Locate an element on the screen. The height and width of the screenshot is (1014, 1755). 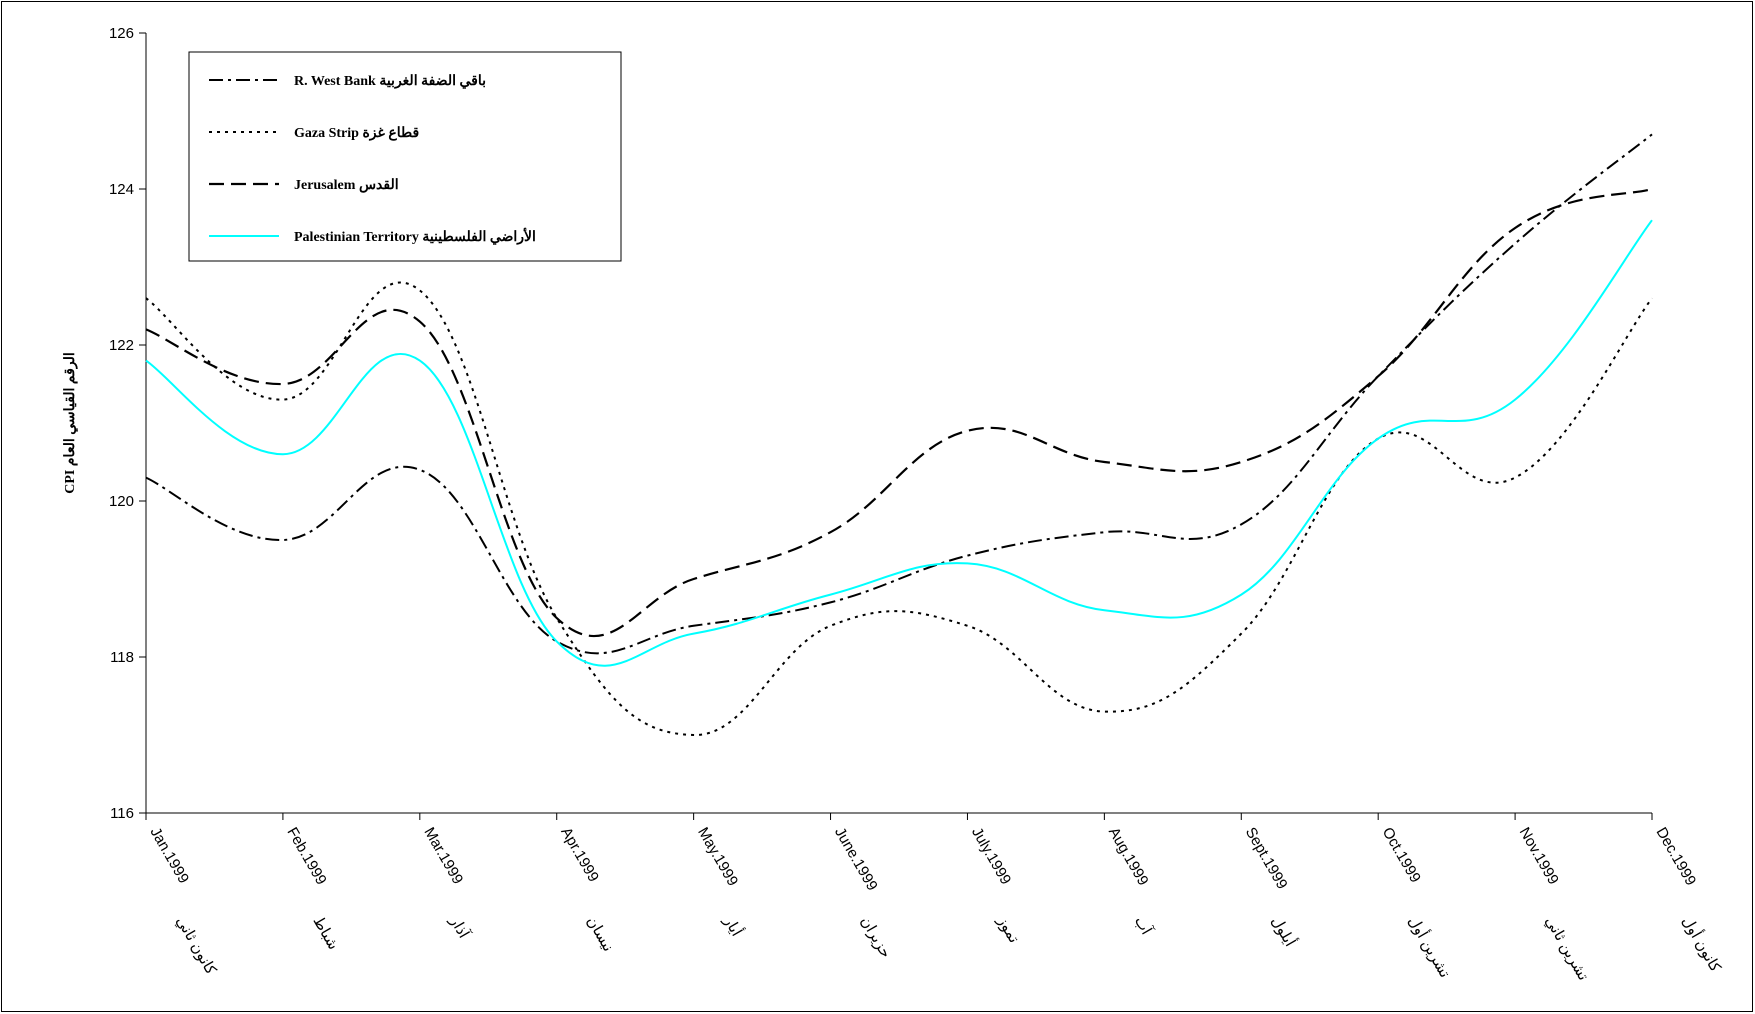
x-tick-label-group: May.1999 أيار is located at coordinates (720, 882).